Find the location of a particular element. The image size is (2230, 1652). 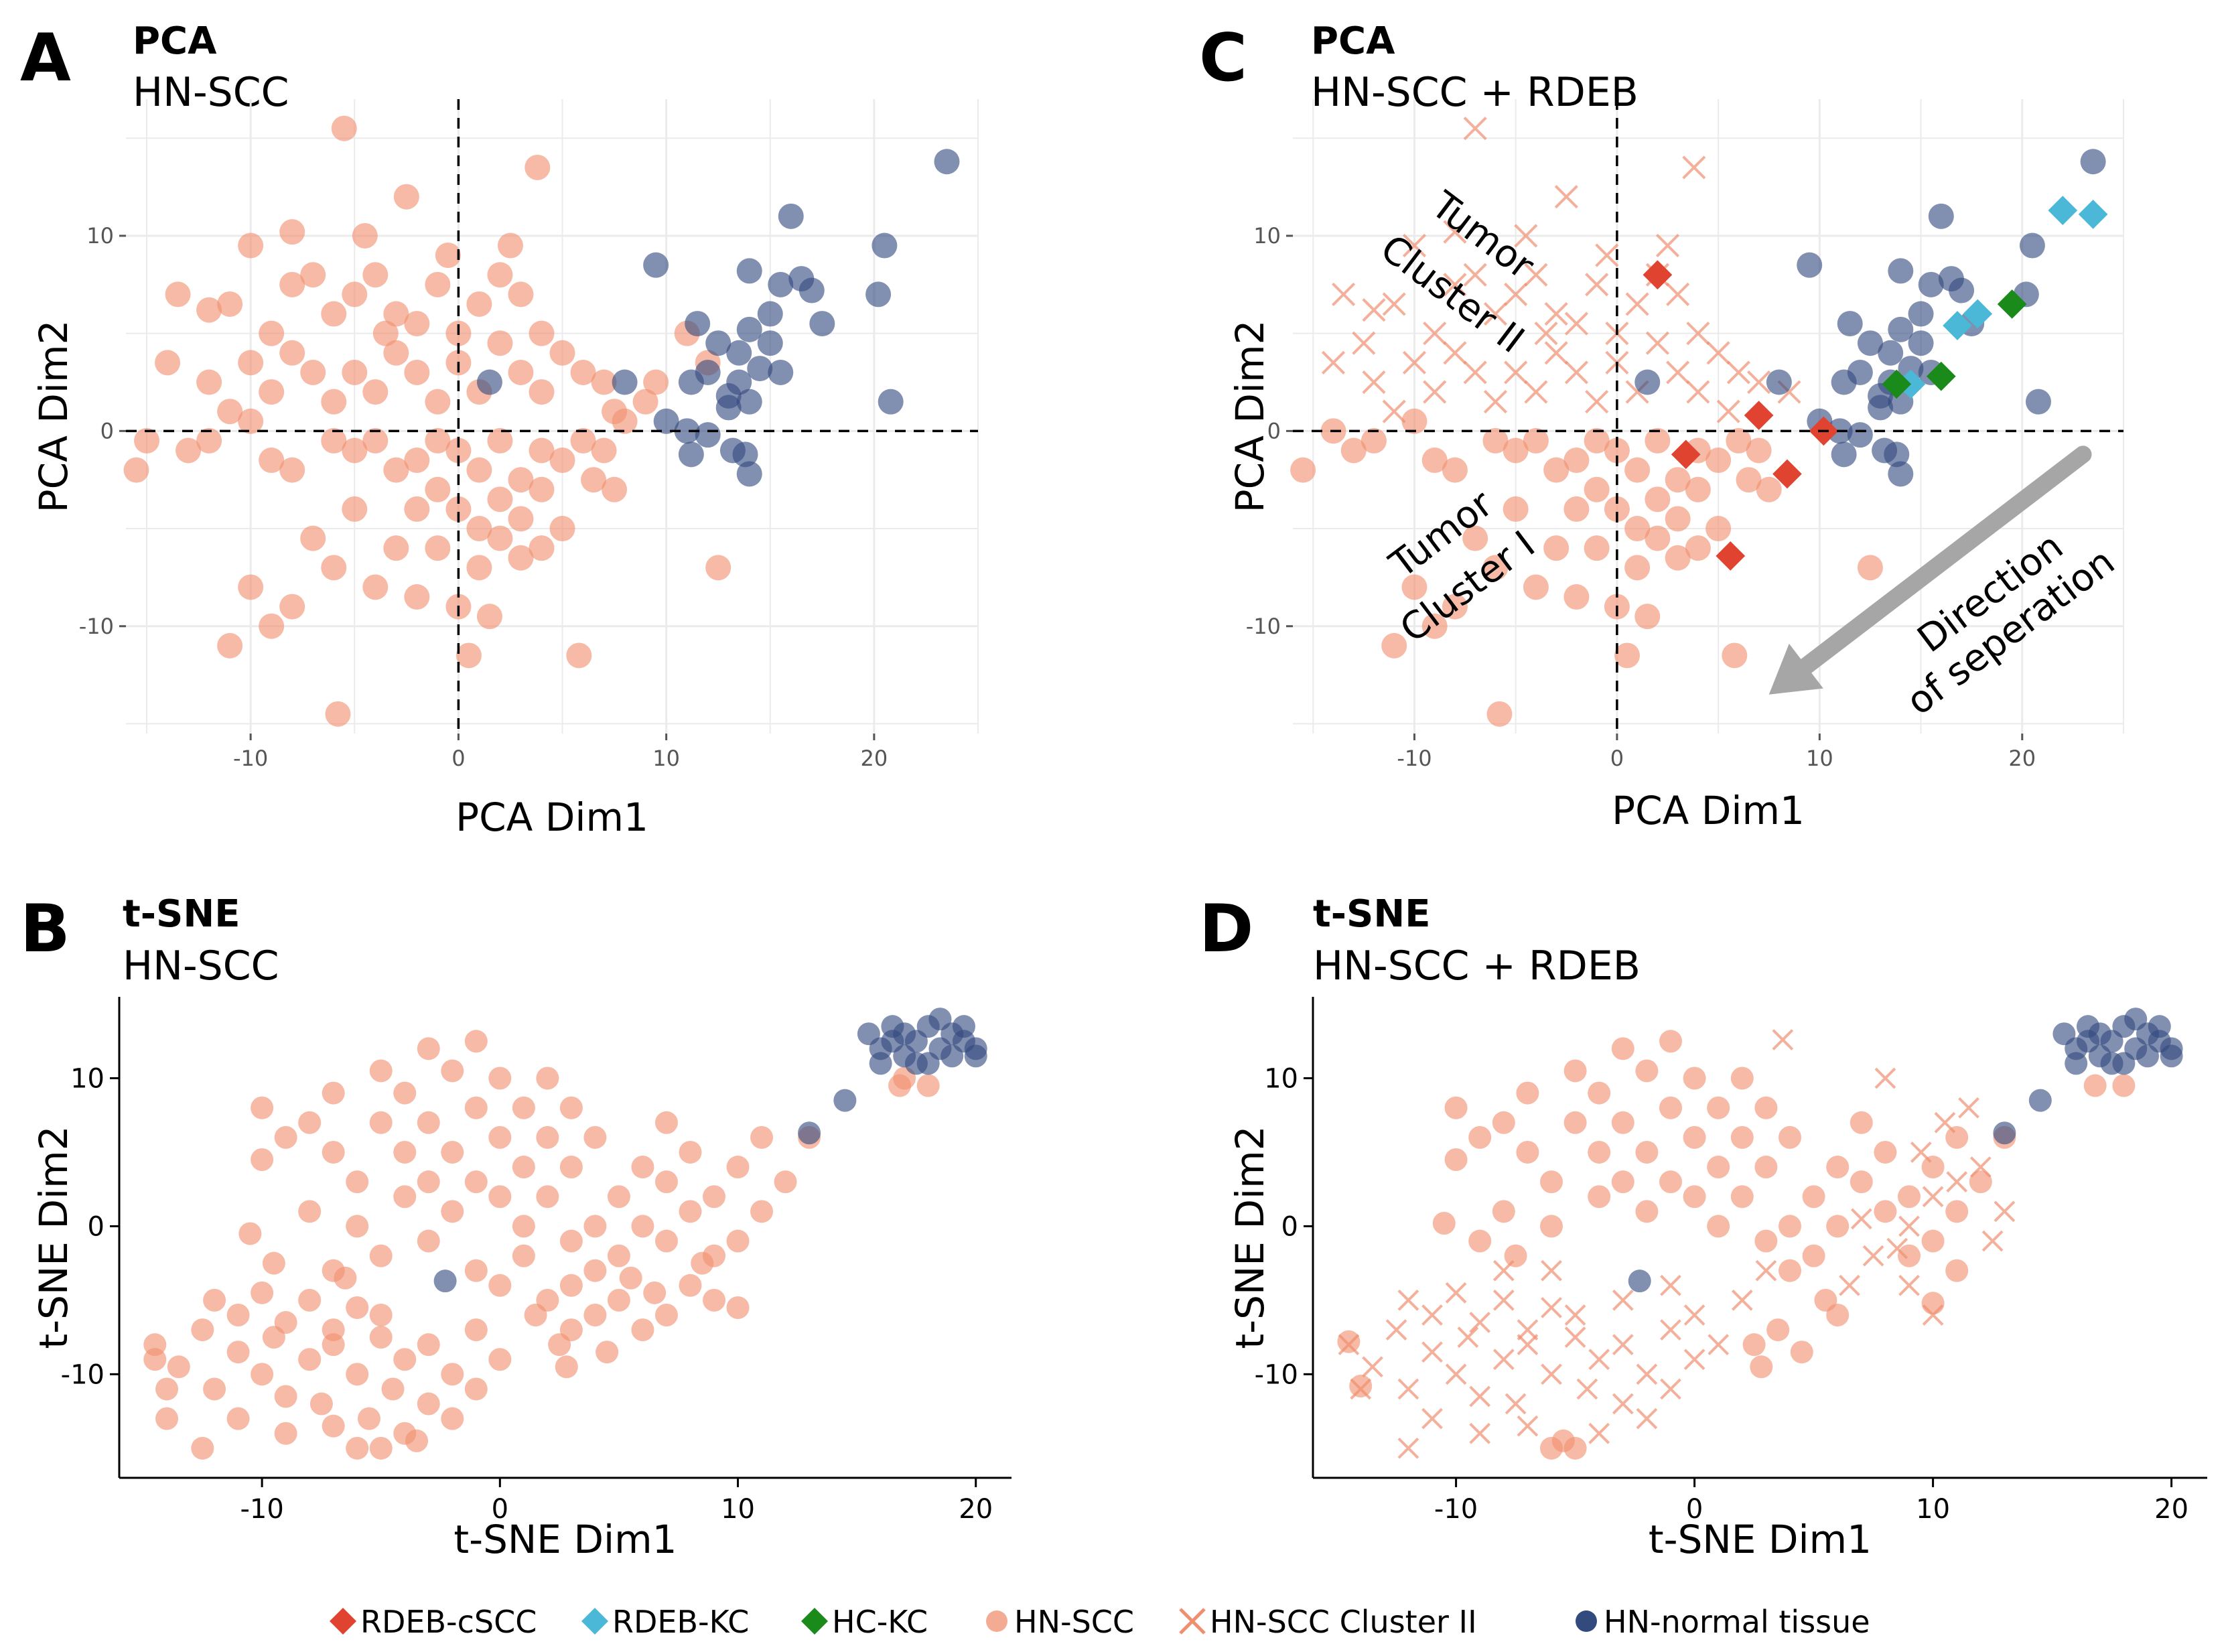

panel-c-subtitle: HN-SCC + RDEB is located at coordinates (1475, 92).